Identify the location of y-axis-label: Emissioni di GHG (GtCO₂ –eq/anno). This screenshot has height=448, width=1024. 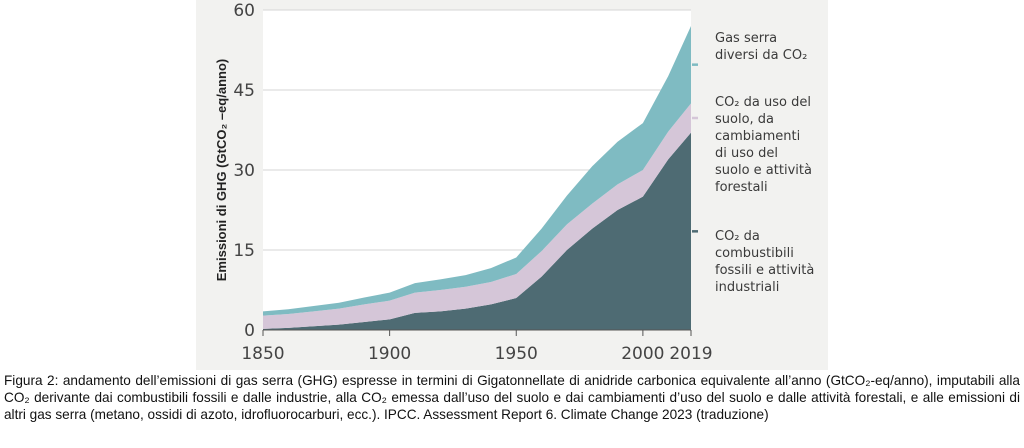
(221, 170).